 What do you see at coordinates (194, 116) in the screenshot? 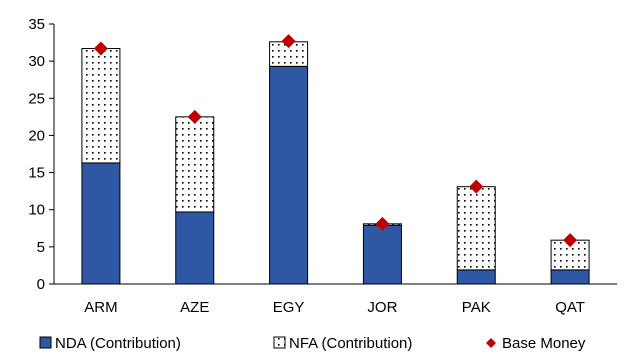
I see `base-money-marker-aze` at bounding box center [194, 116].